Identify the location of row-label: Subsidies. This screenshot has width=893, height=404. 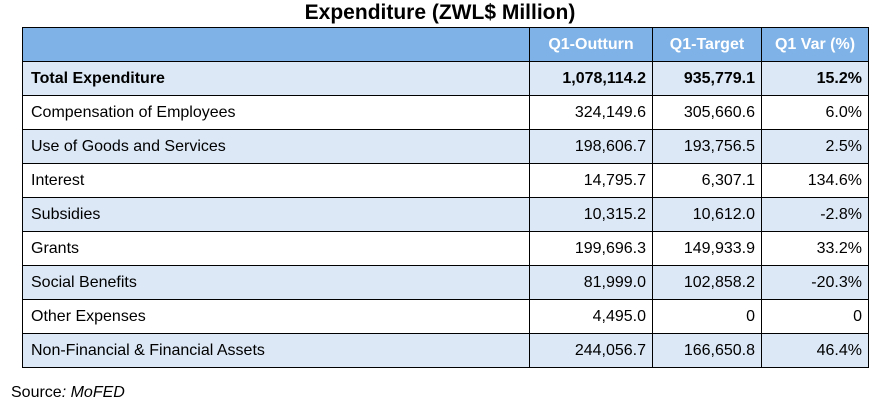
(276, 214).